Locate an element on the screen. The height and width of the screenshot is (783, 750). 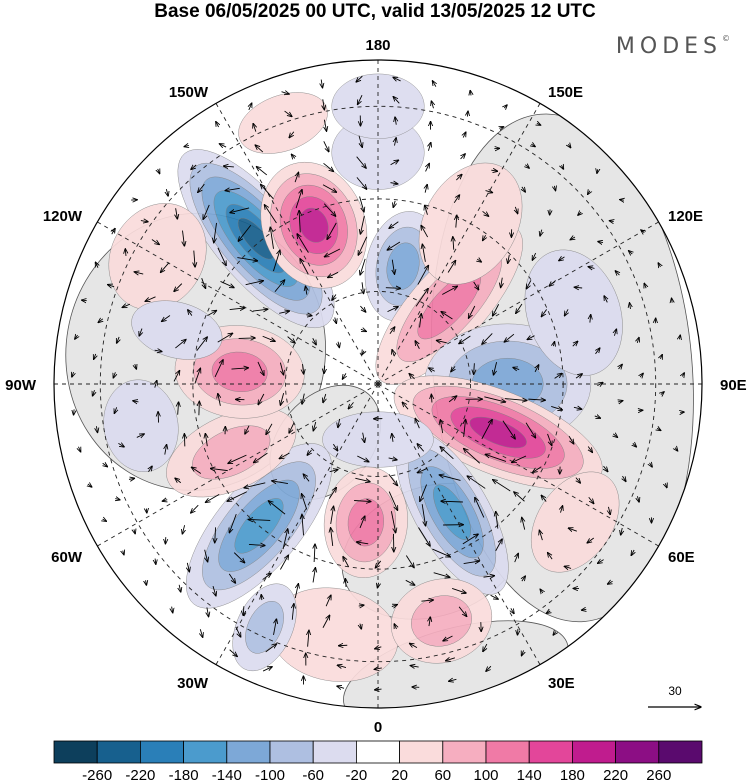
colorbar-tick-label: -220 is located at coordinates (140, 775).